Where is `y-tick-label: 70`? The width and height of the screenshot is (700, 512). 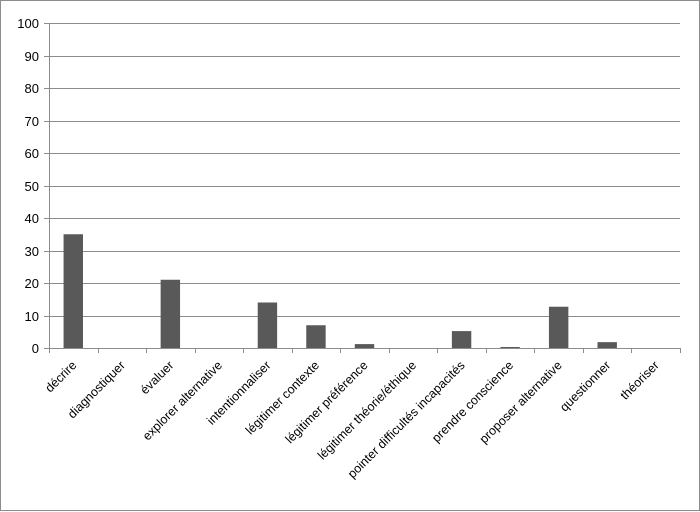
y-tick-label: 70 is located at coordinates (32, 121).